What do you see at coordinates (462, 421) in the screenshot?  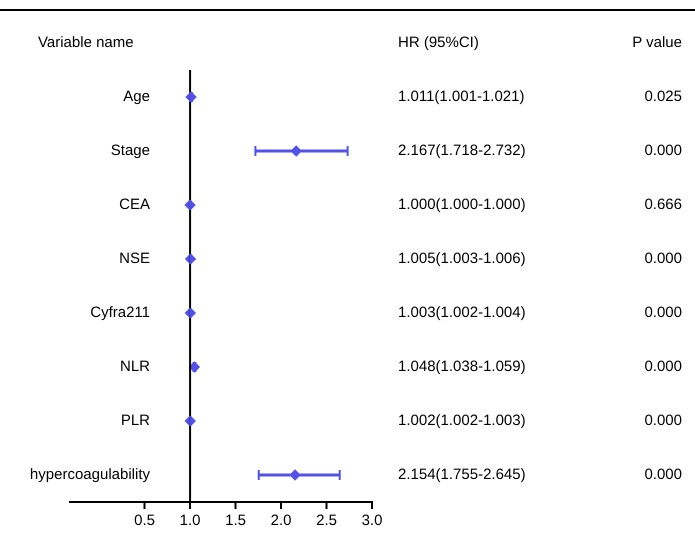 I see `data-label: 1.002(1.002-1.003)` at bounding box center [462, 421].